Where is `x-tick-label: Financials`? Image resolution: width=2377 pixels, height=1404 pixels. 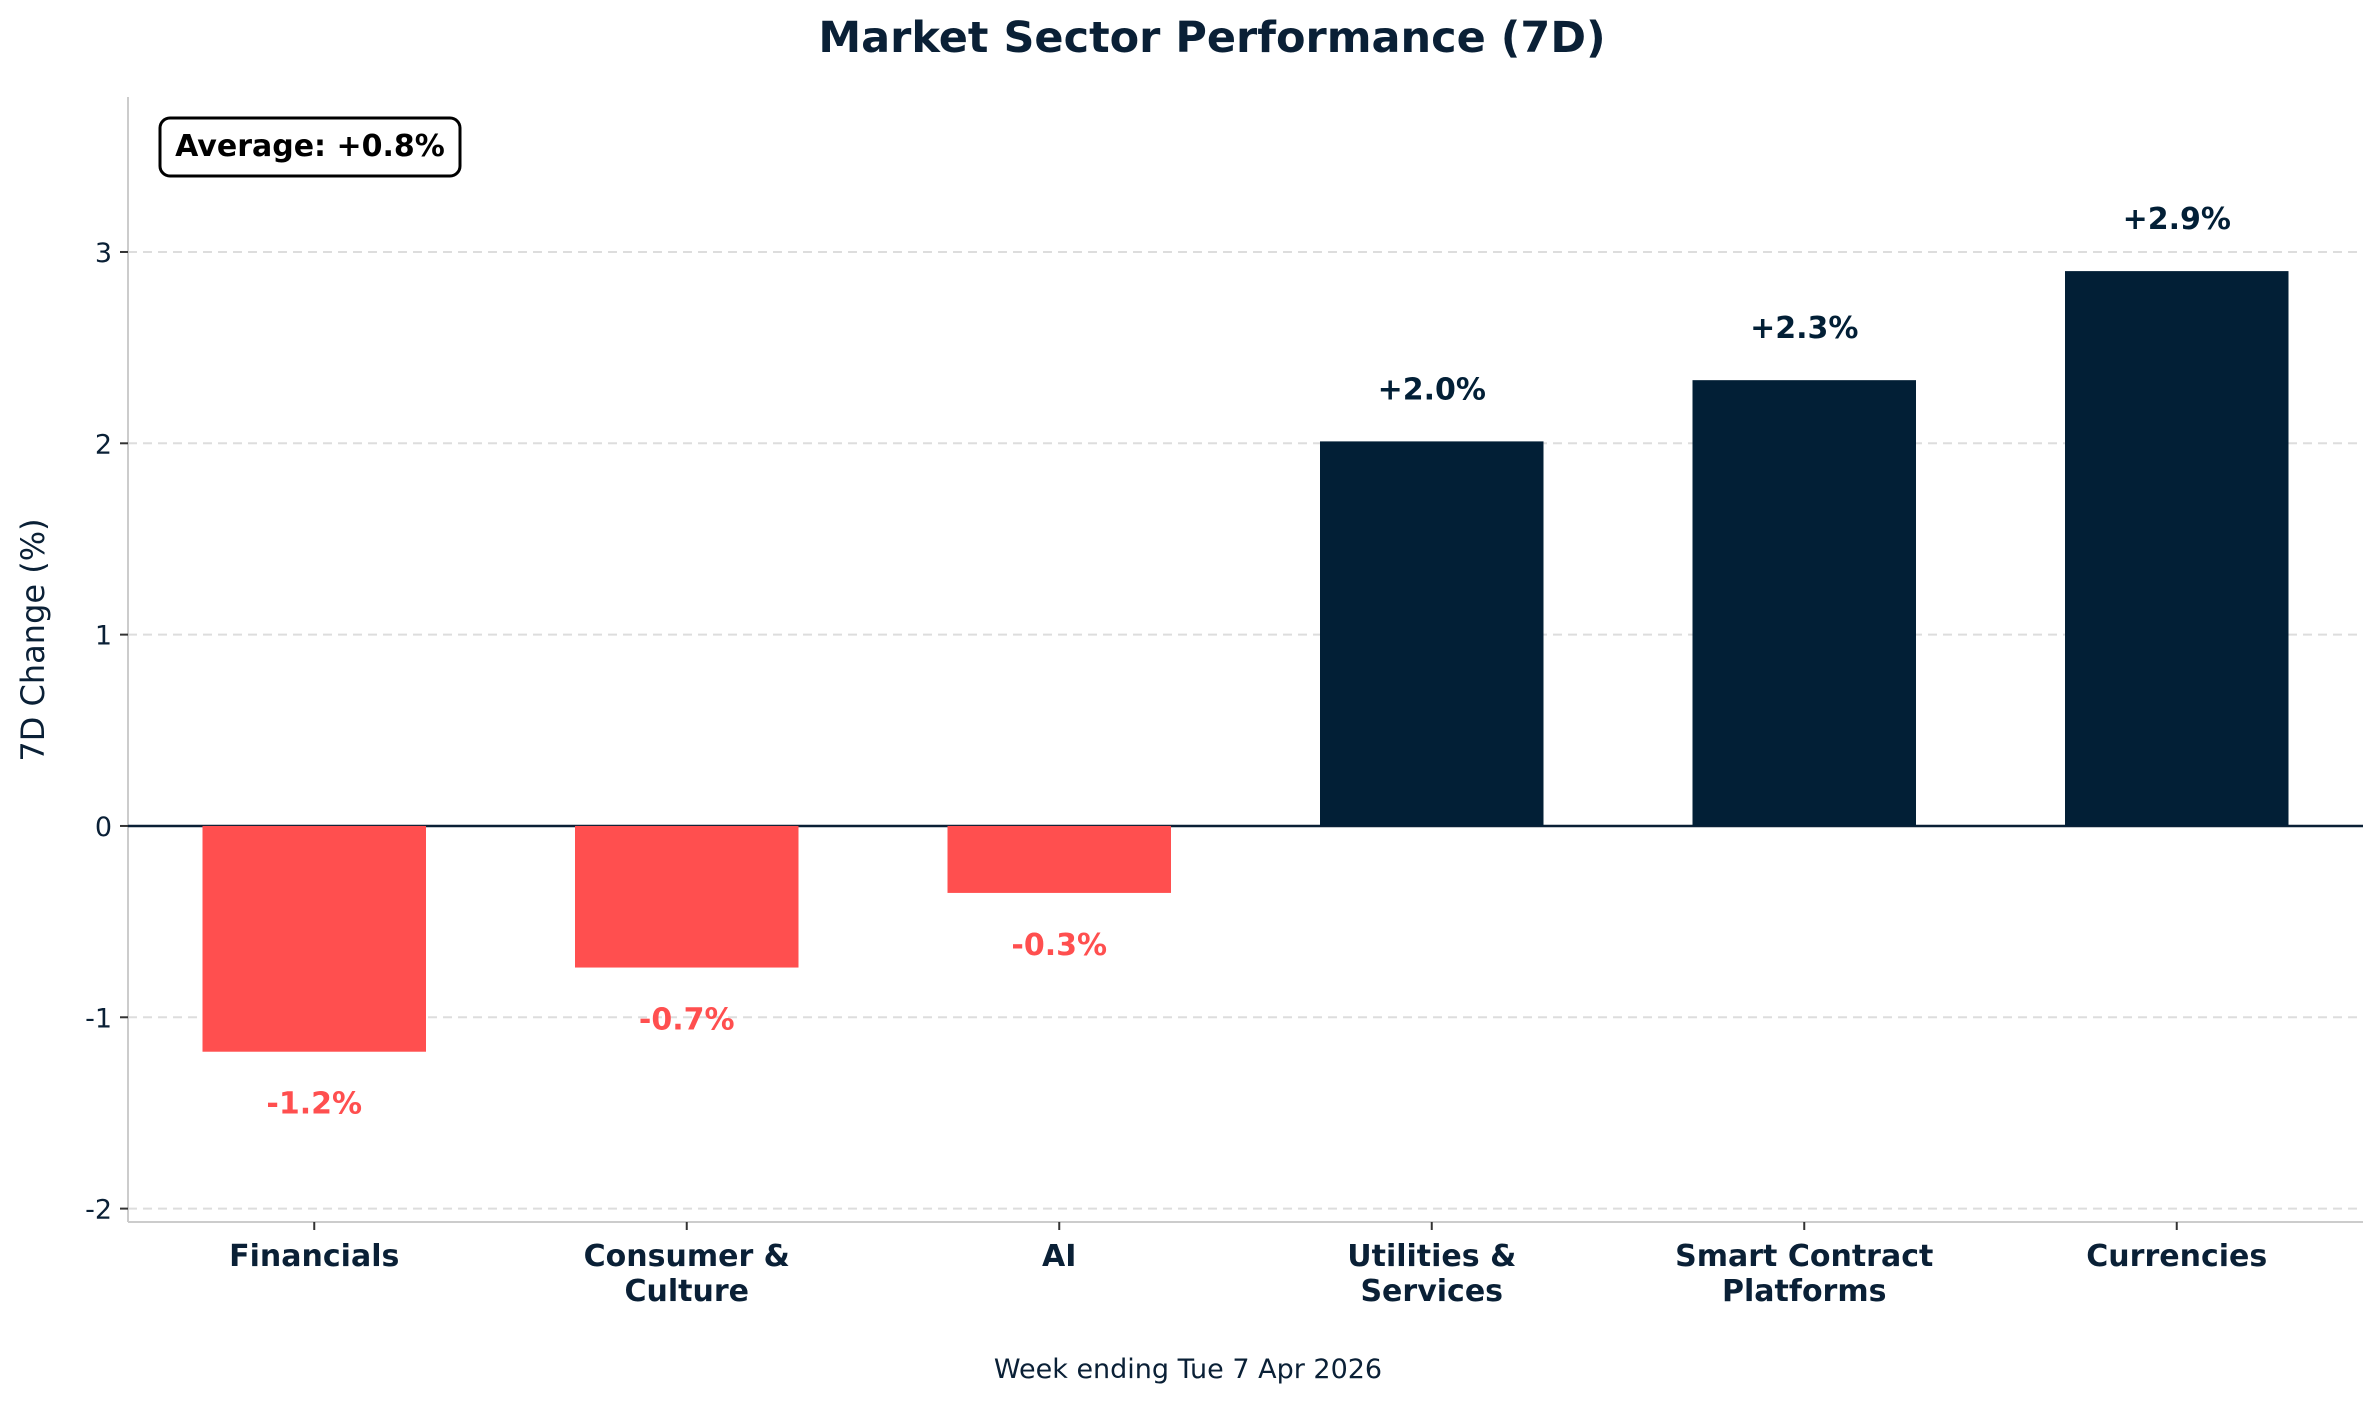
x-tick-label: Financials is located at coordinates (314, 1256).